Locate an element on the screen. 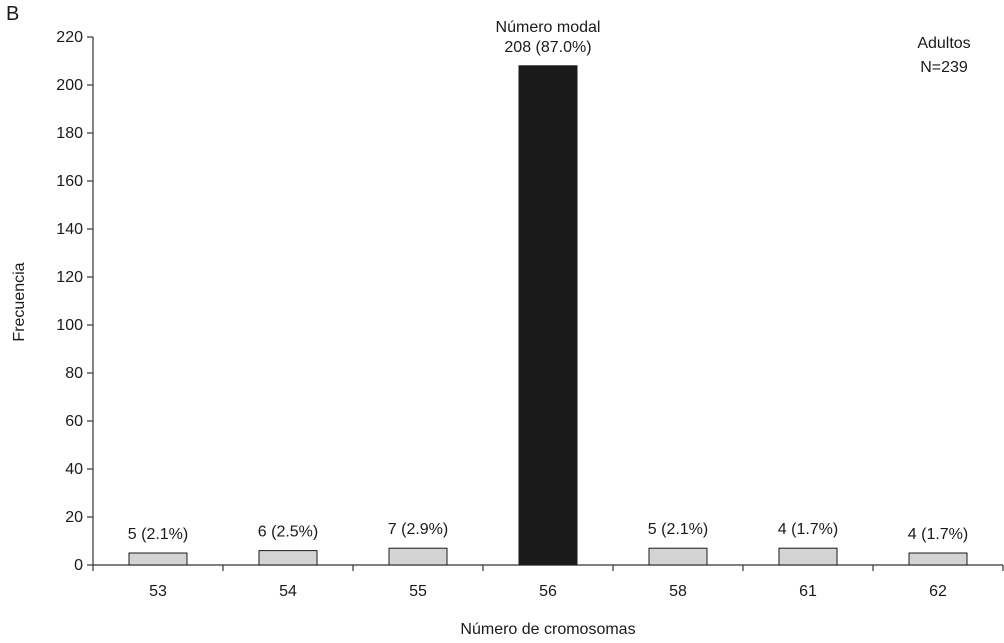 The width and height of the screenshot is (1004, 643). x-tick-label: 56 is located at coordinates (548, 591).